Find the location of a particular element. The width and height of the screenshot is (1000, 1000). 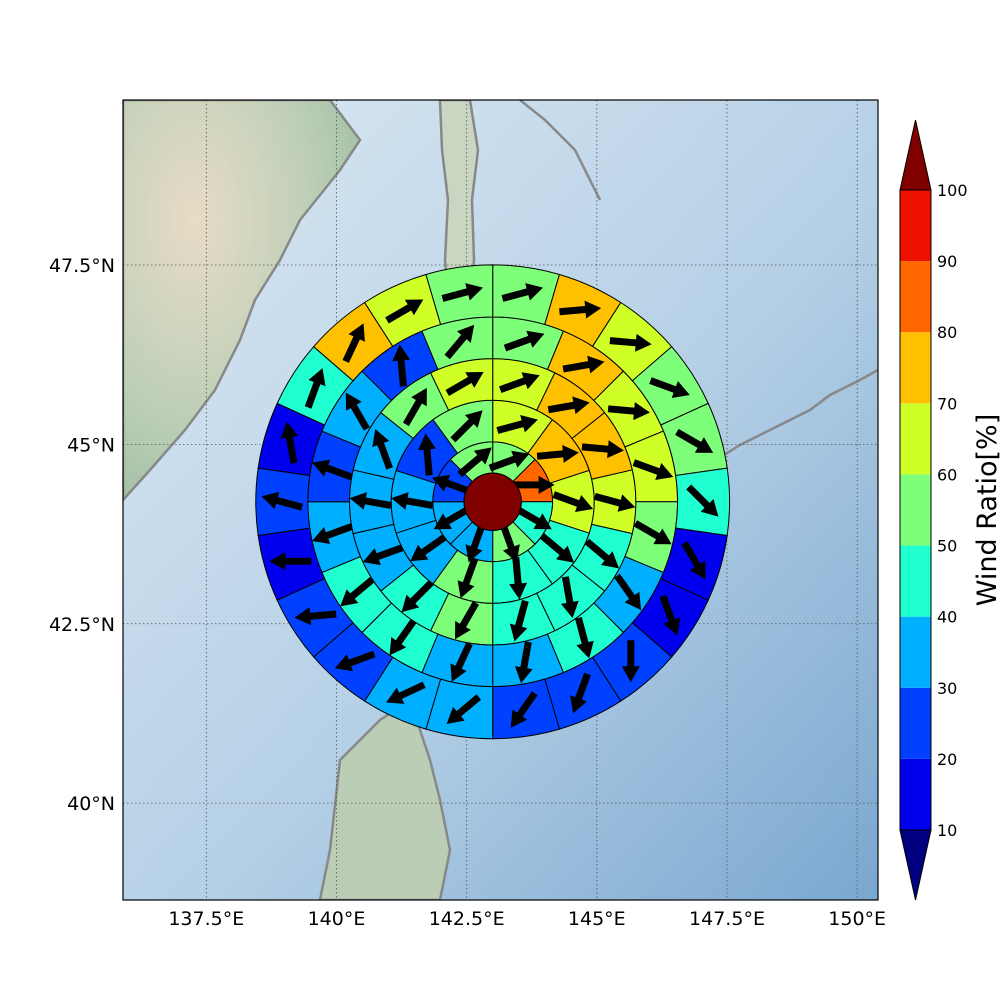

colorbar-title: Wind Ratio[%] is located at coordinates (986, 510).